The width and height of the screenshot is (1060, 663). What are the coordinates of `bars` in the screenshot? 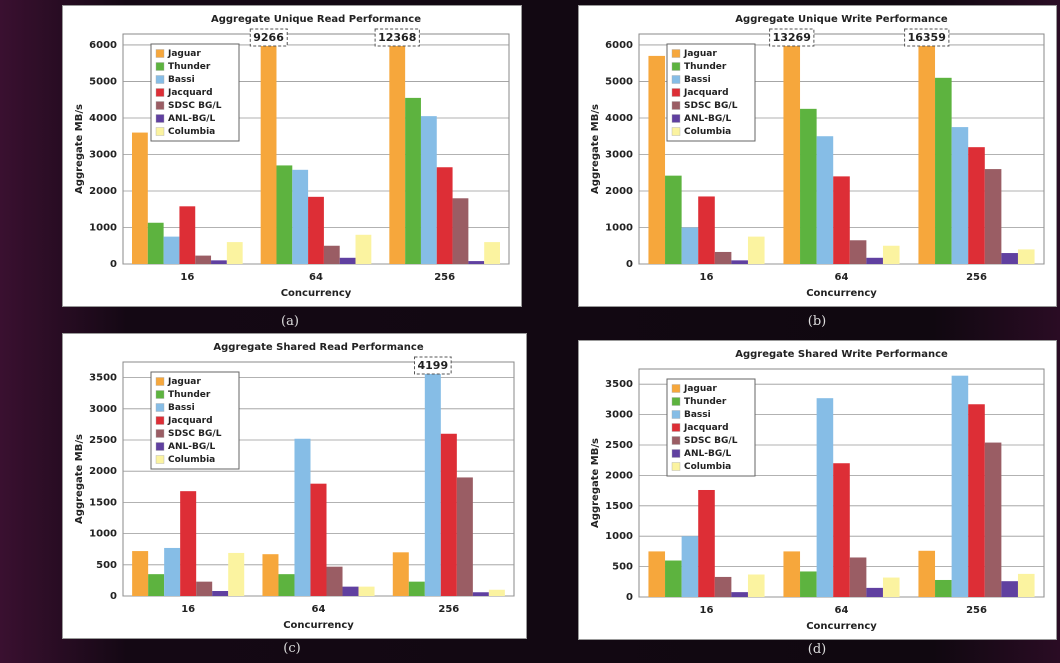 It's located at (318, 479).